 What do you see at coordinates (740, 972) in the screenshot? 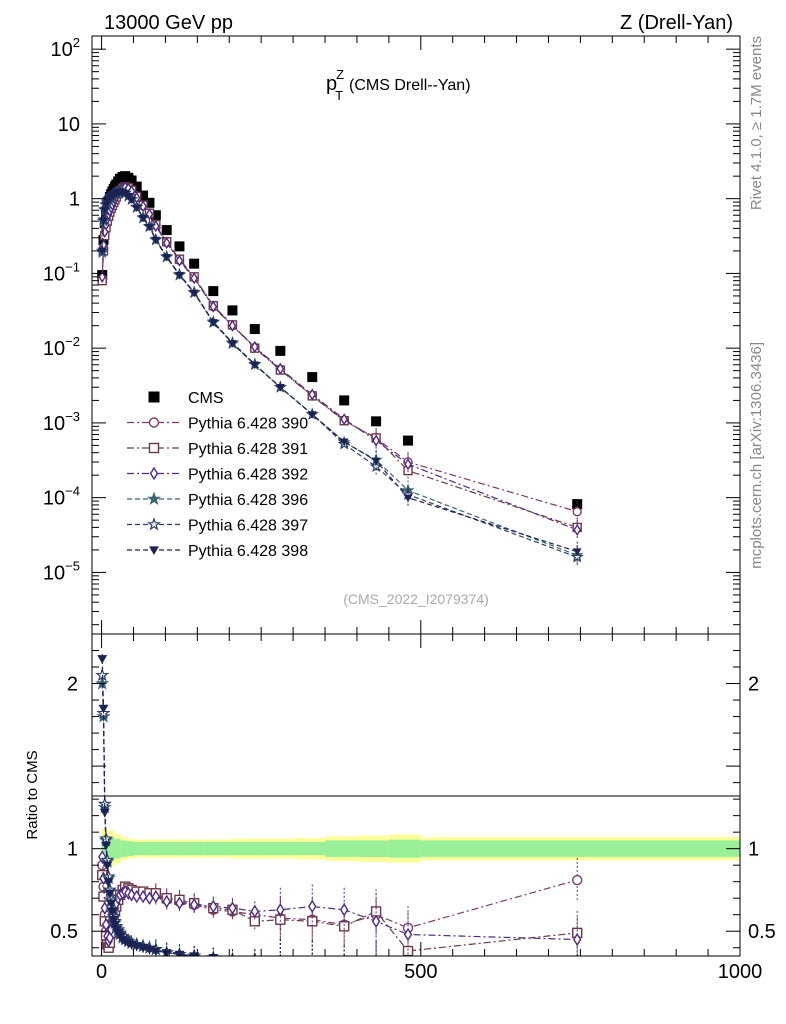
I see `xtick-label: 1000` at bounding box center [740, 972].